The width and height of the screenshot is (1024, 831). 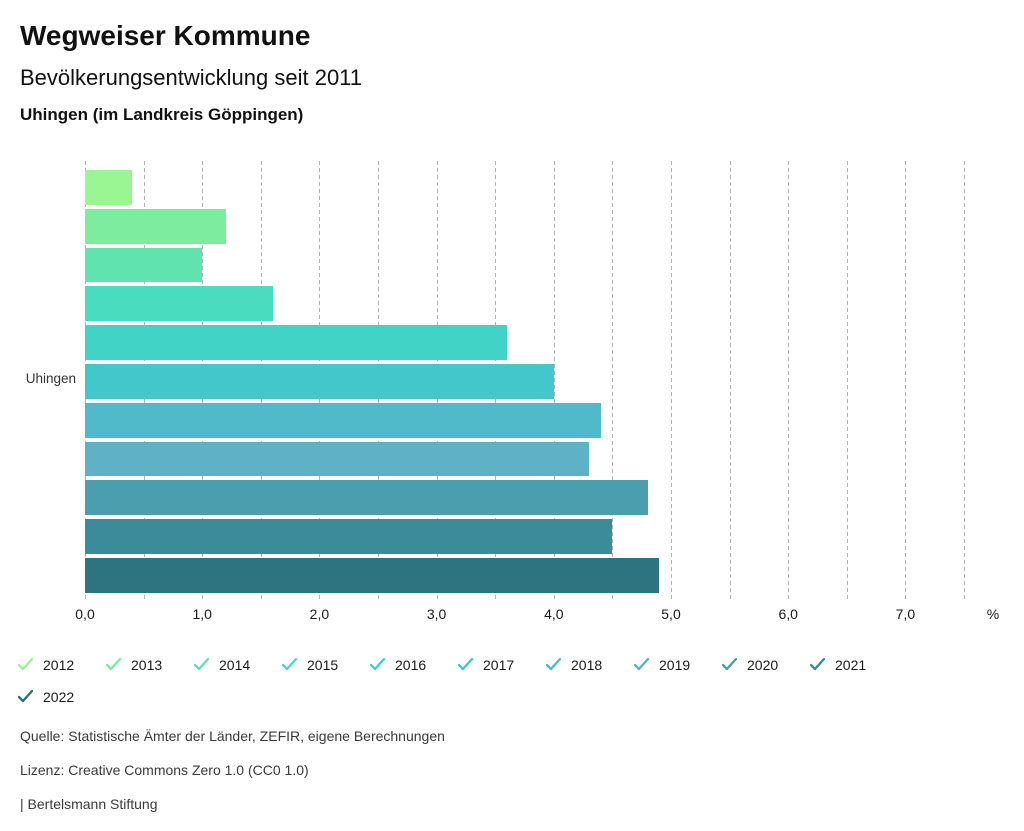 I want to click on legend-item-label: 2014, so click(x=235, y=664).